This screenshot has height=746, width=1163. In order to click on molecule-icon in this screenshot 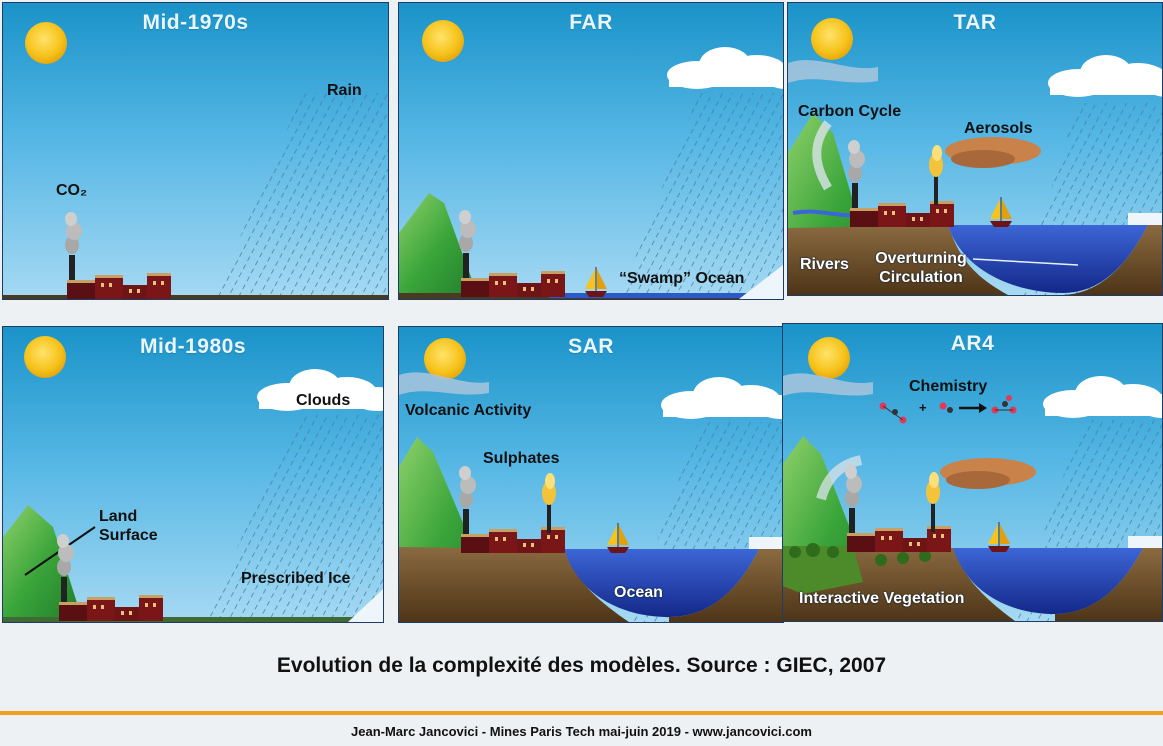, I will do `click(948, 409)`.